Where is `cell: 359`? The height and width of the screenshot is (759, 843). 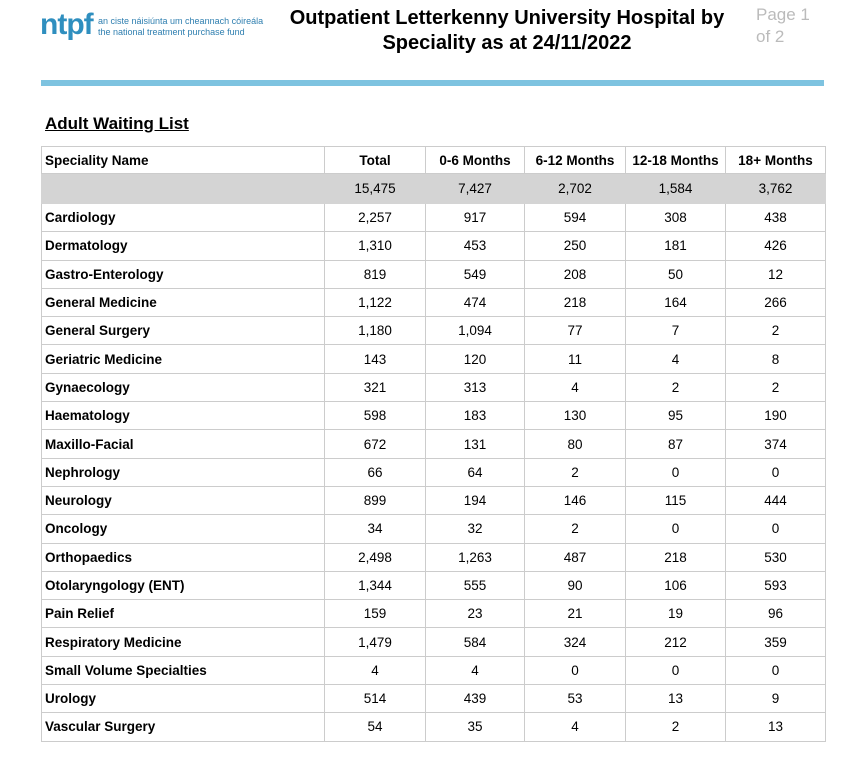 cell: 359 is located at coordinates (775, 642).